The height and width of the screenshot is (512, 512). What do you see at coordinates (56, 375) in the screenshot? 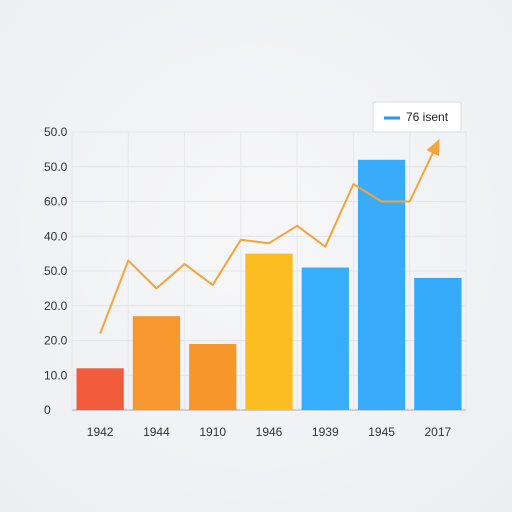
I see `y-tick-label: 10.0` at bounding box center [56, 375].